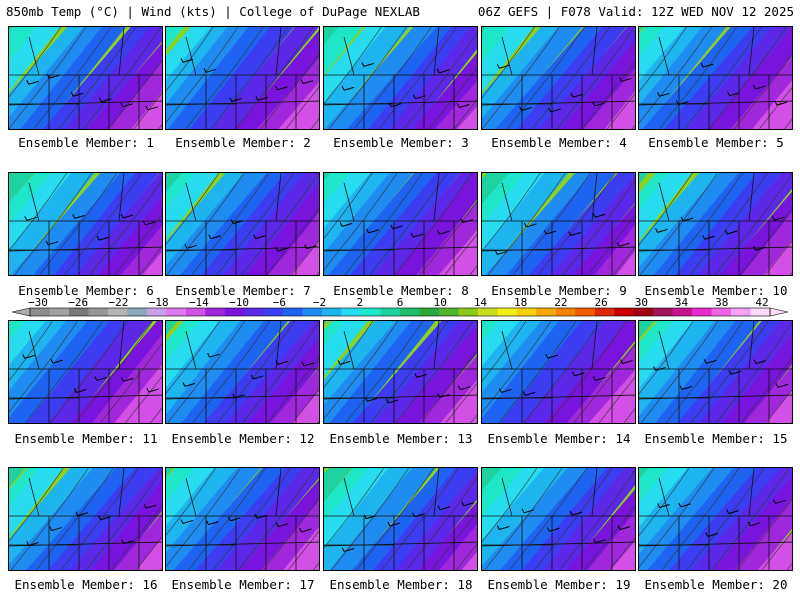 This screenshot has width=800, height=600. What do you see at coordinates (716, 142) in the screenshot?
I see `ensemble-member-label: Ensemble Member: 5` at bounding box center [716, 142].